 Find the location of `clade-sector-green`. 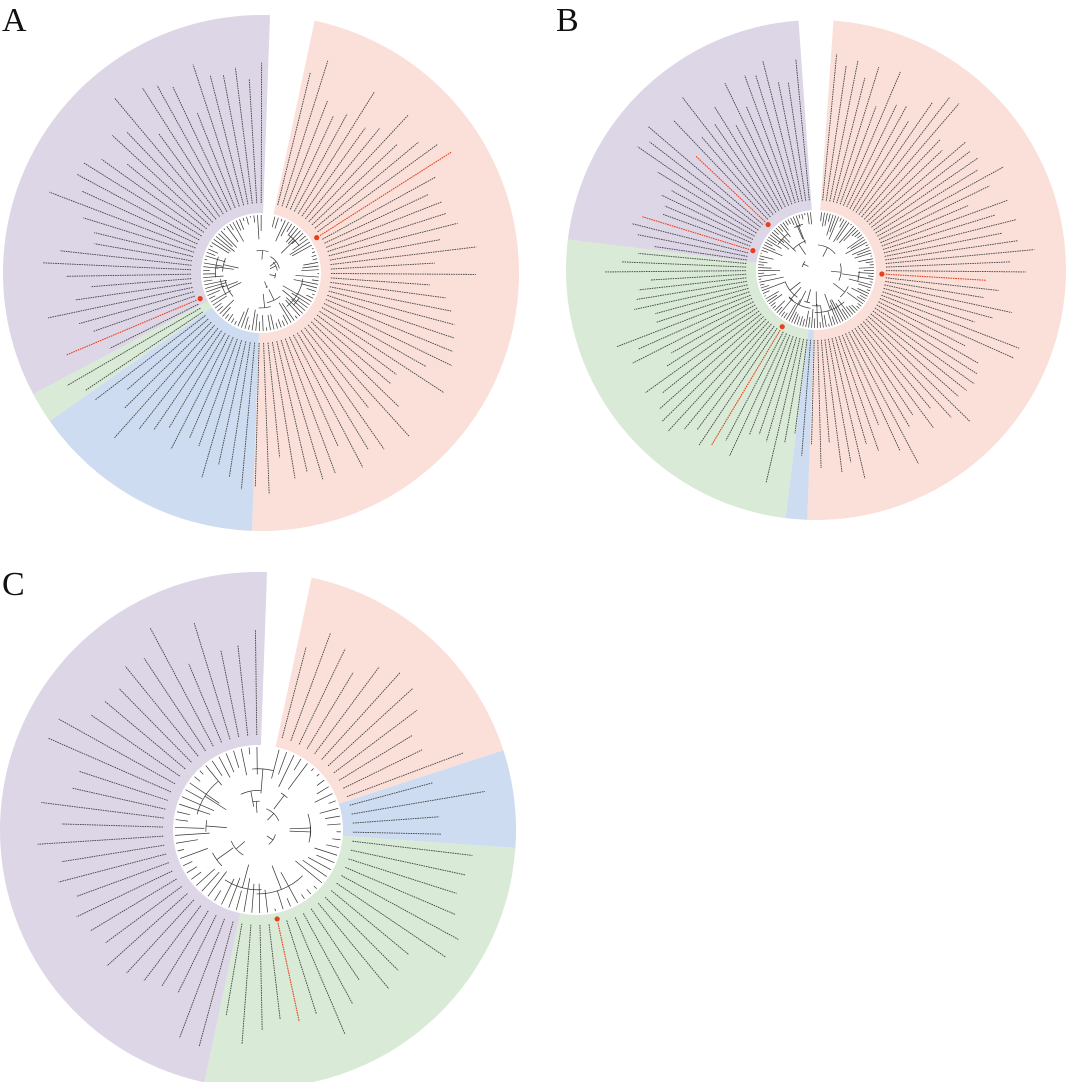

clade-sector-green is located at coordinates (122, 361).